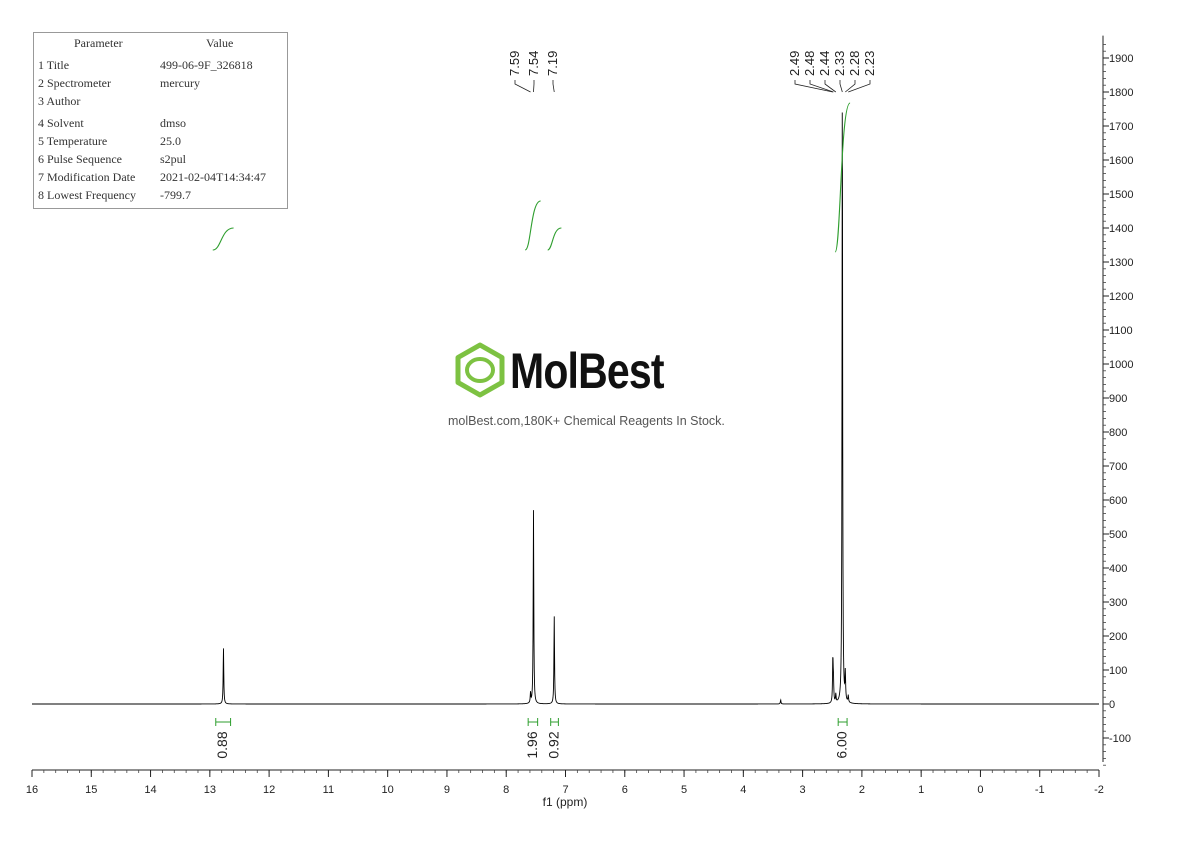  Describe the element at coordinates (54, 65) in the screenshot. I see `parameter-key: 1 Title` at that location.